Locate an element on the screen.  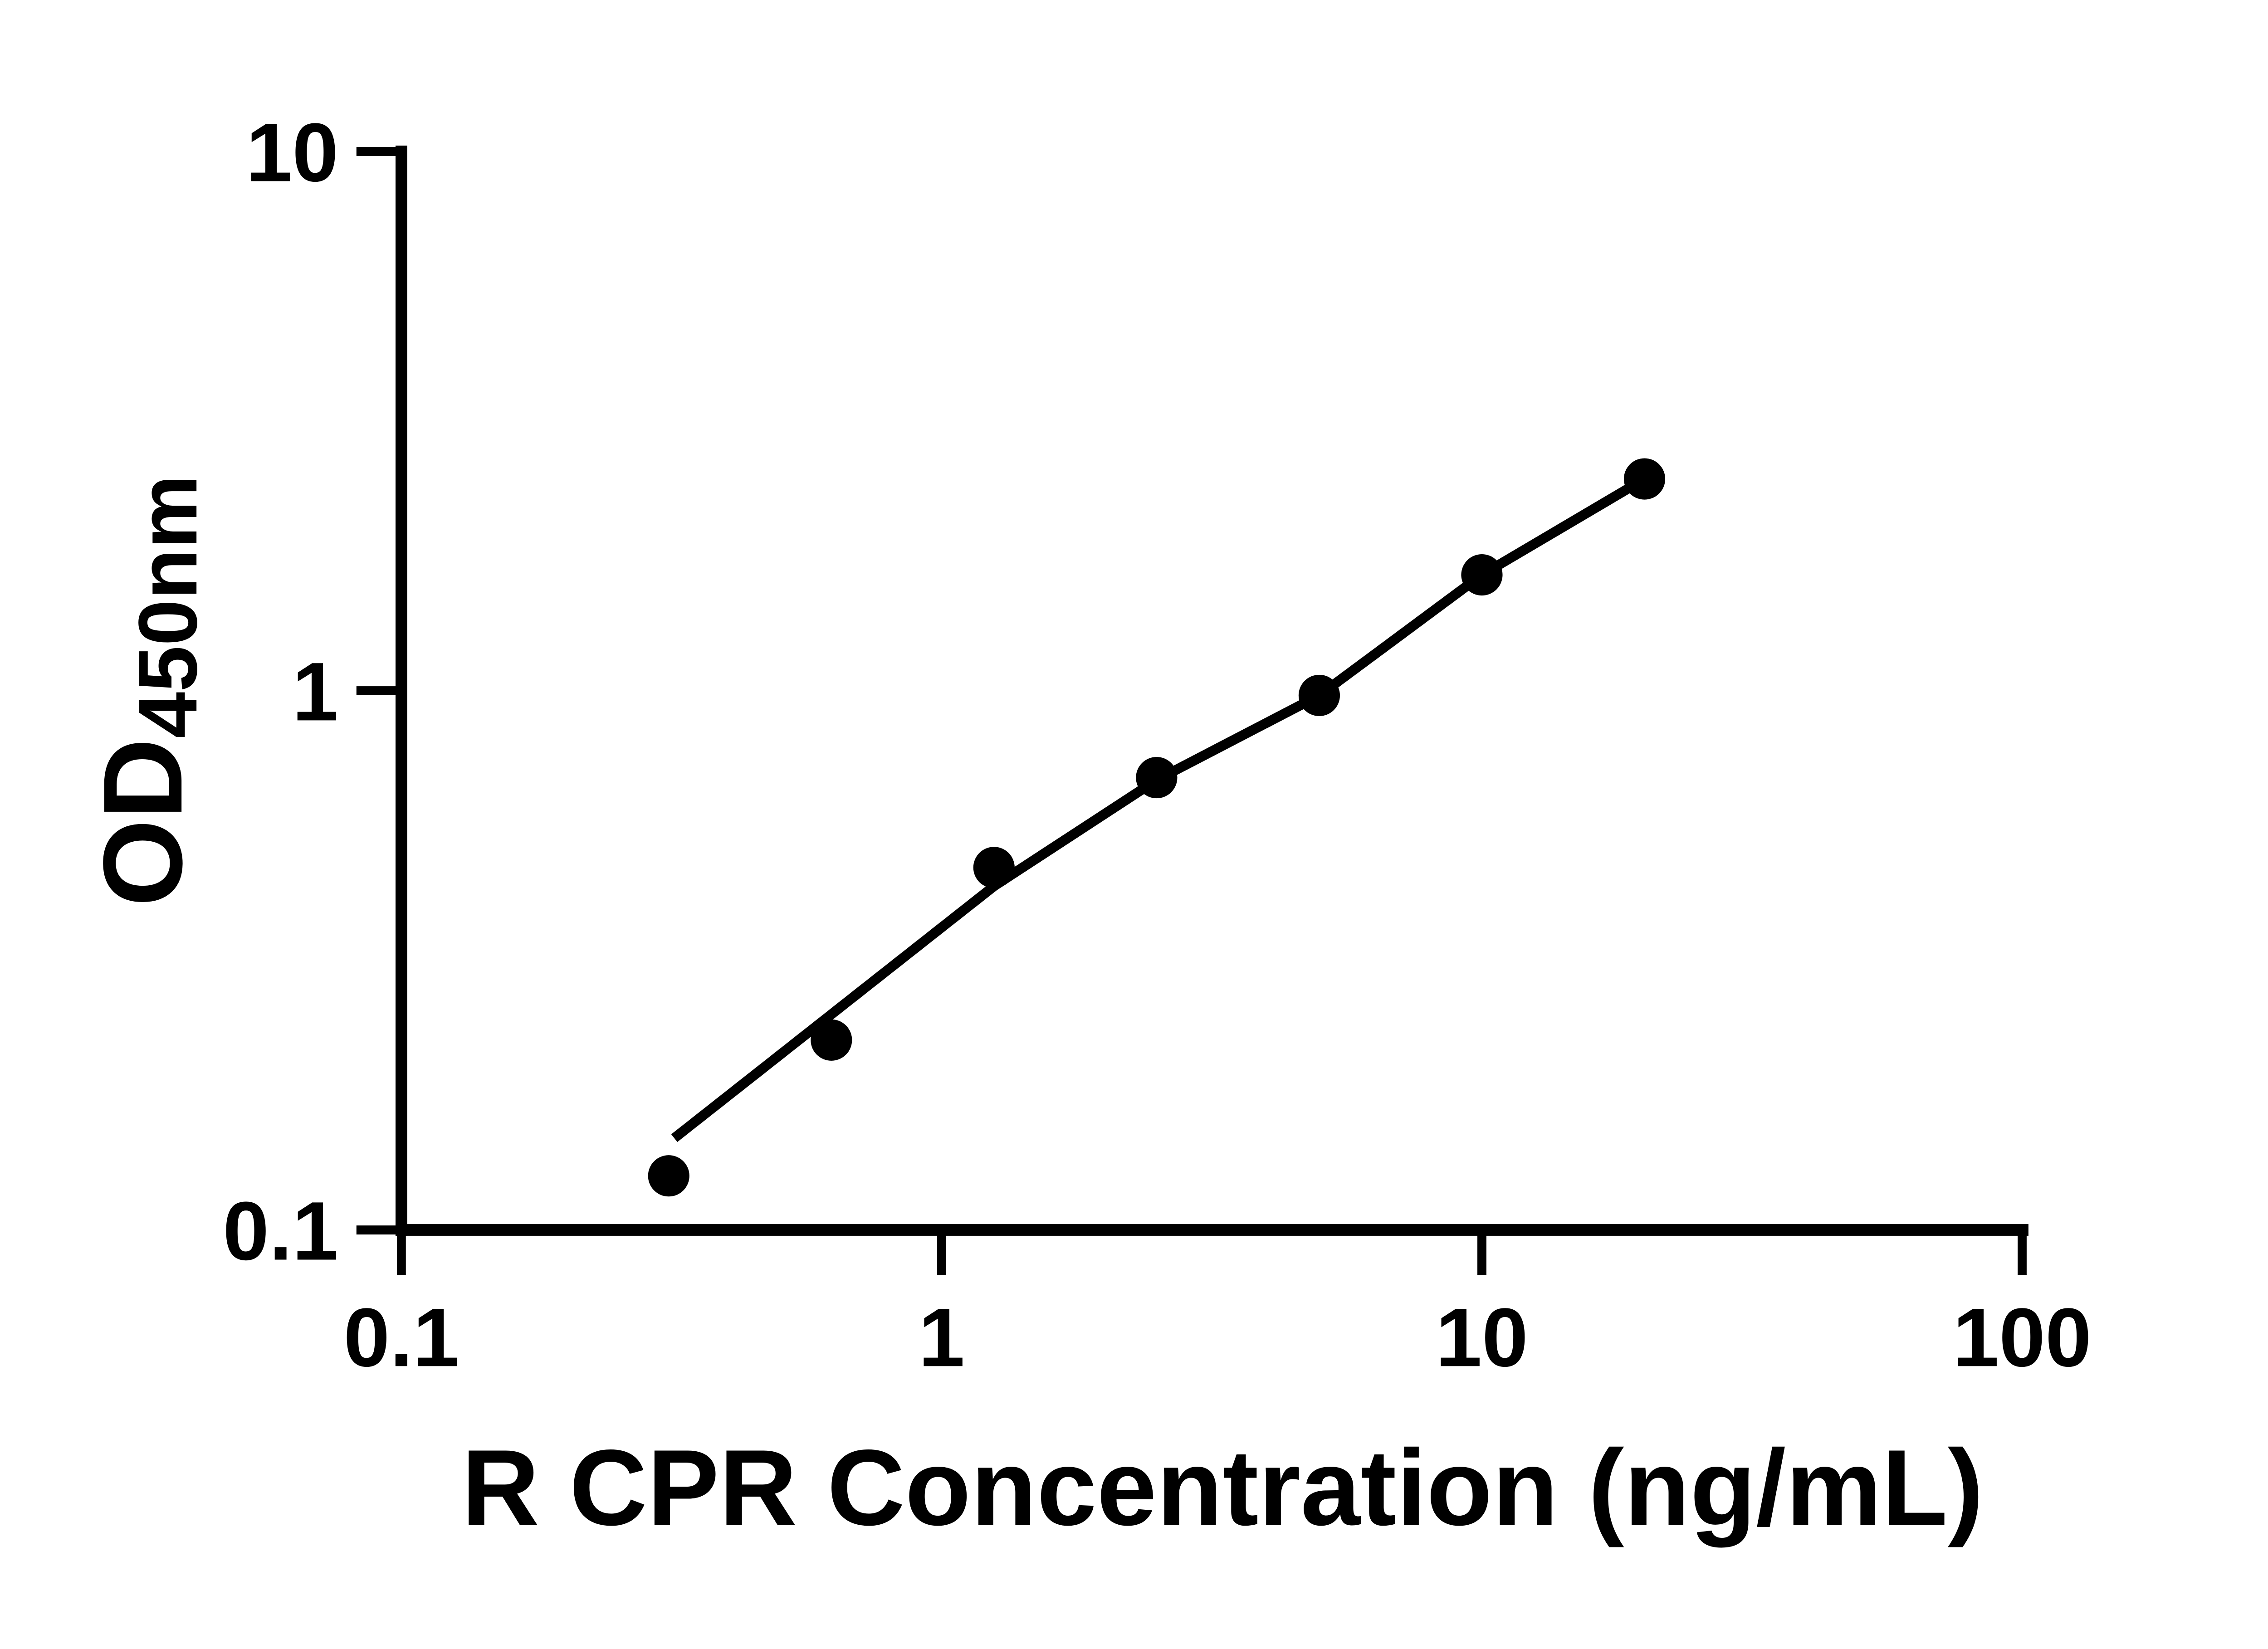
y-axis-title-subscript: 450nm is located at coordinates (168, 606).